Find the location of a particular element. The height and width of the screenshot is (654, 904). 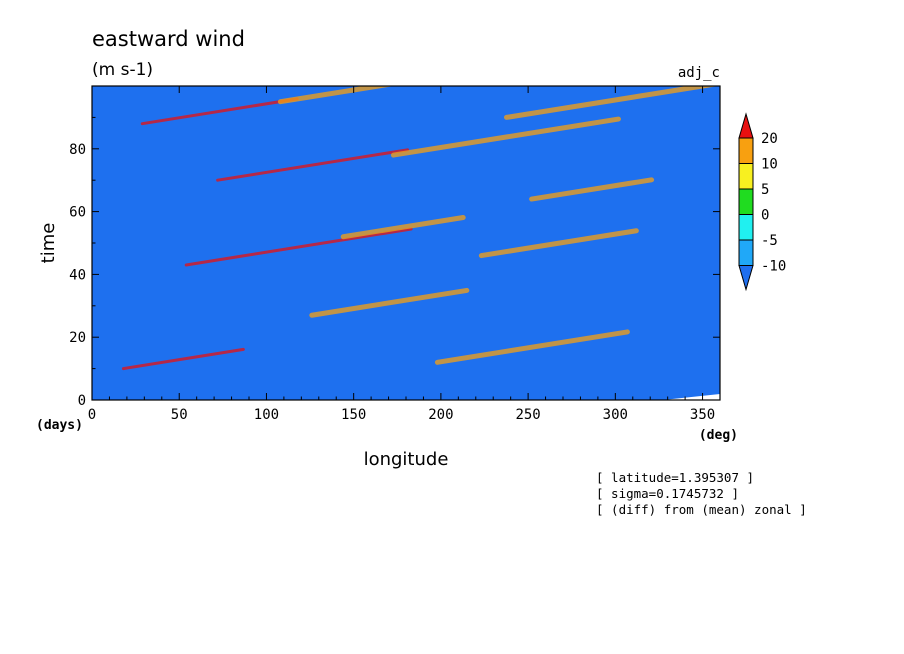

annotation-operation: [ (diff) from (mean) zonal ] is located at coordinates (701, 509).